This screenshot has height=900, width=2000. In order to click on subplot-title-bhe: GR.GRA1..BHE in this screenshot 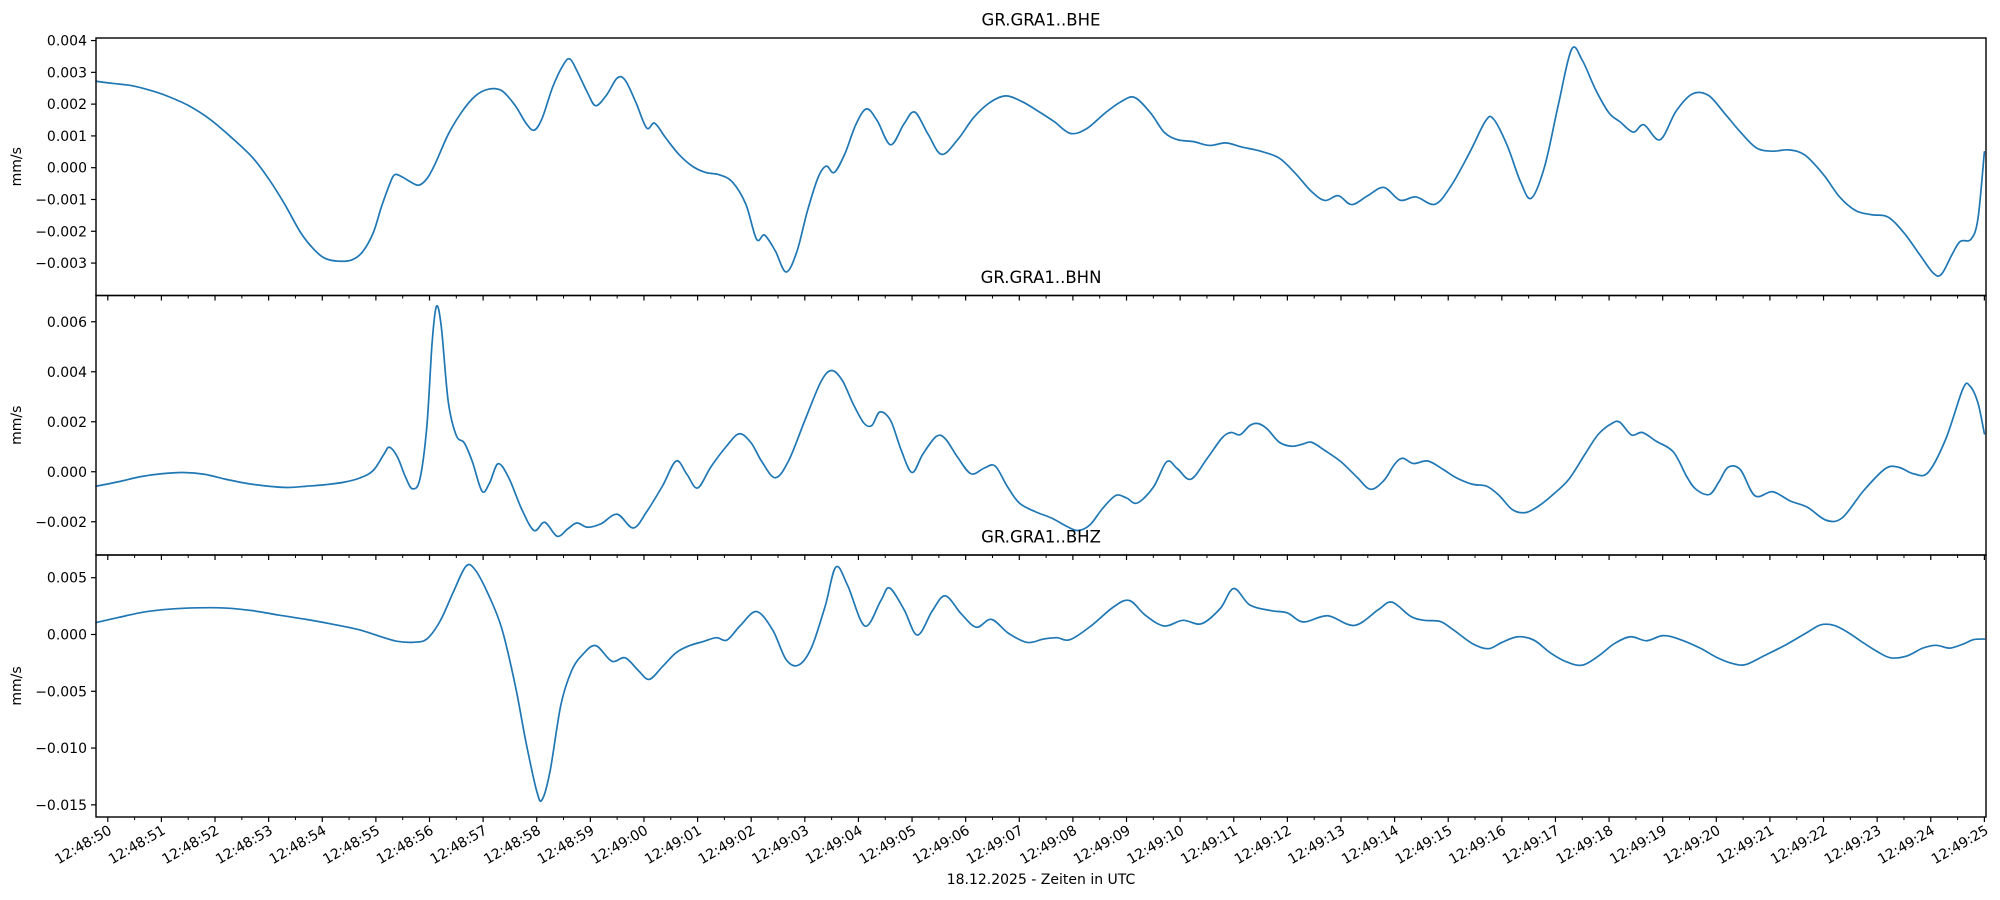, I will do `click(1041, 20)`.